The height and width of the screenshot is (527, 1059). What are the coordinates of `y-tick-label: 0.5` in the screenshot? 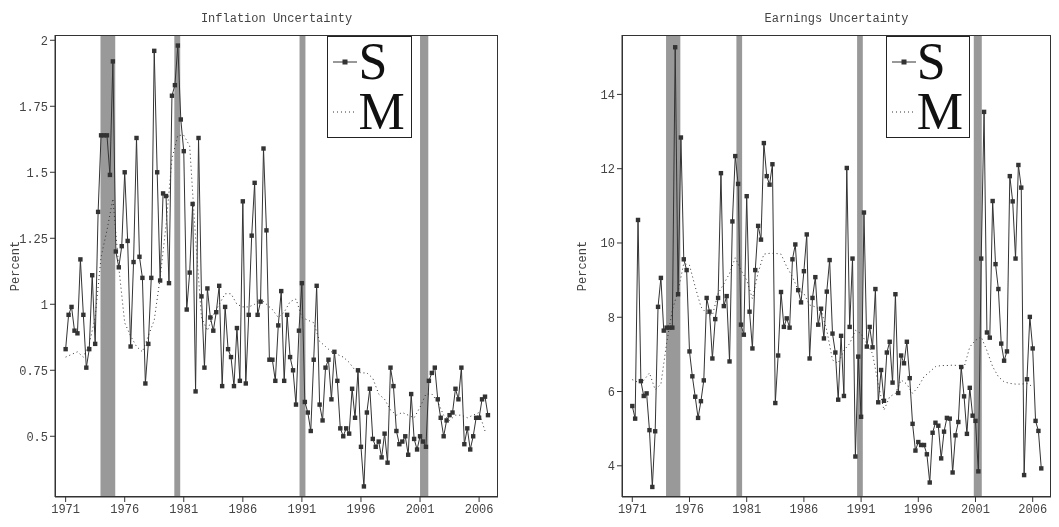 It's located at (37, 437).